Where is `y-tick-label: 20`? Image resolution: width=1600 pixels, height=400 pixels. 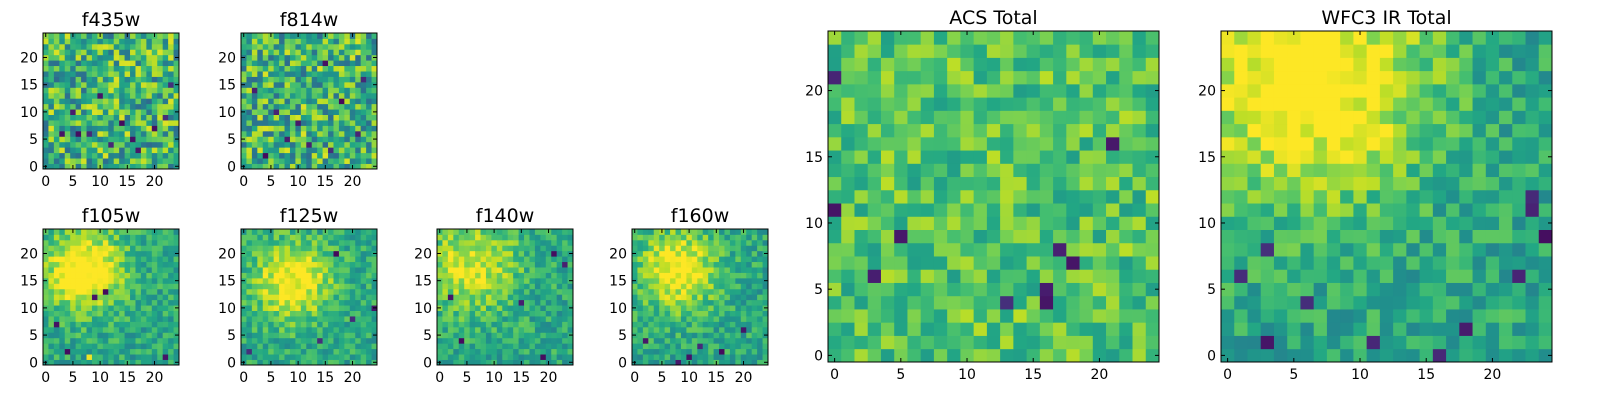
y-tick-label: 20 is located at coordinates (227, 58).